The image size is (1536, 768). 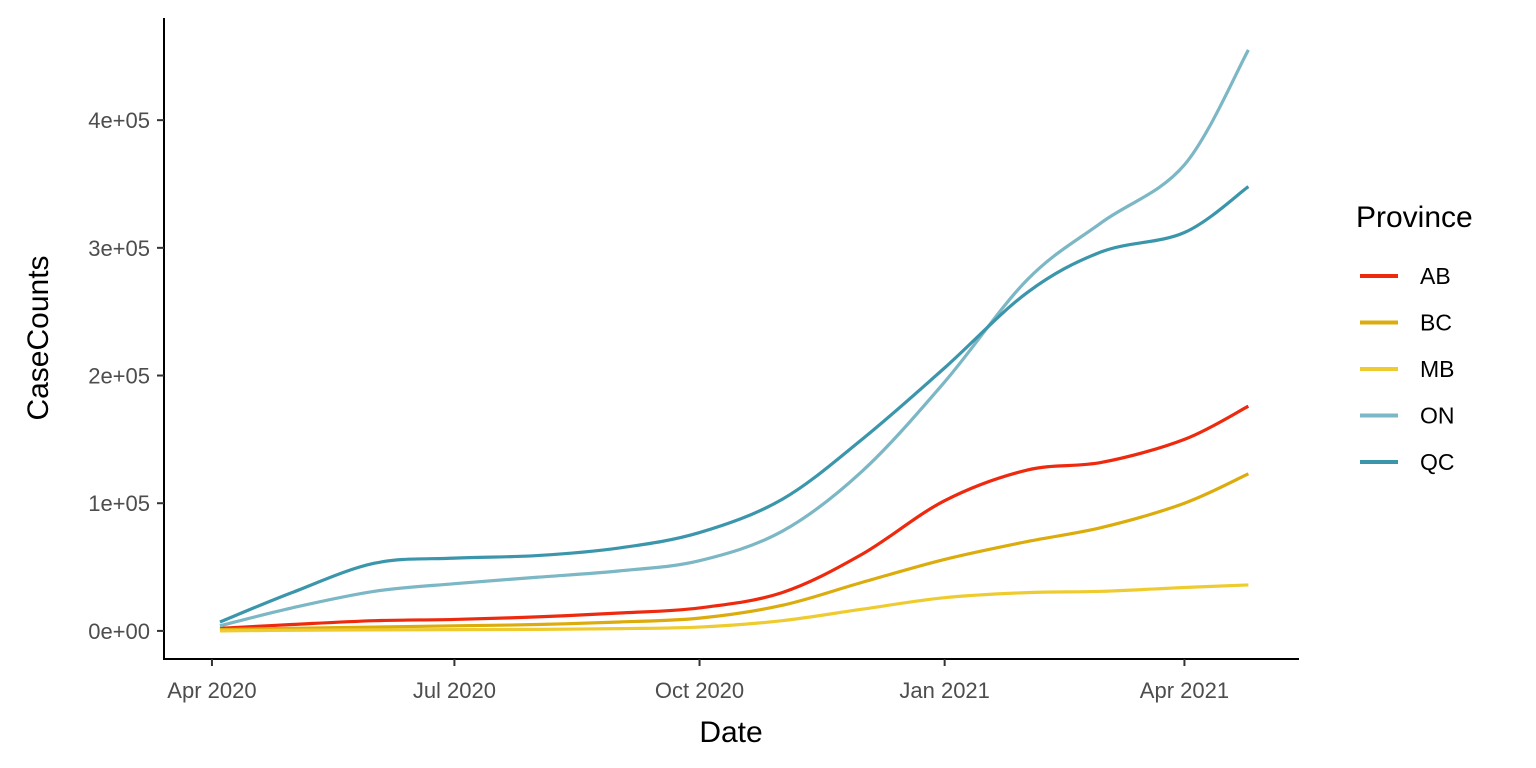 What do you see at coordinates (1414, 217) in the screenshot?
I see `legend-title: Province` at bounding box center [1414, 217].